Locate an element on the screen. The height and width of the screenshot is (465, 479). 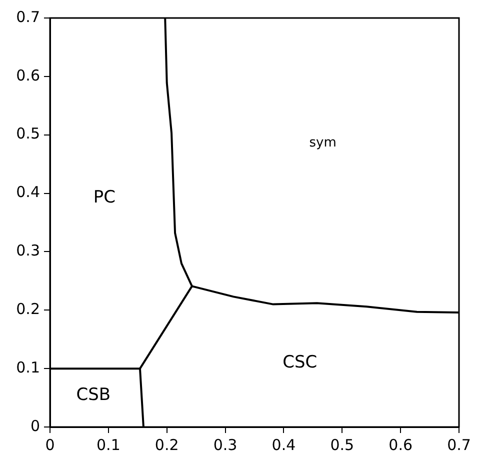
annotation: CSB is located at coordinates (93, 394).